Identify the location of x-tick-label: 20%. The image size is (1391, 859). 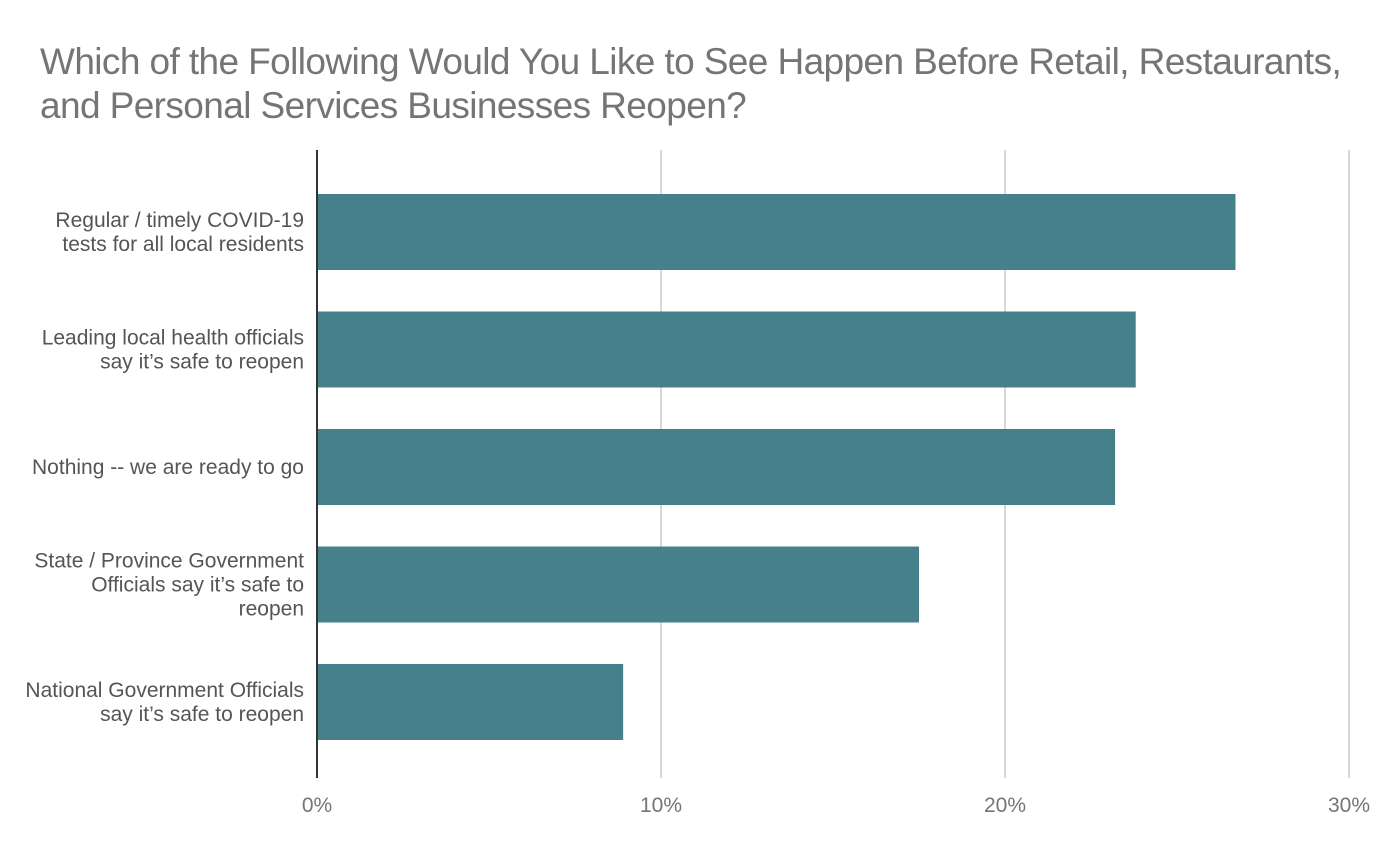
(1005, 805).